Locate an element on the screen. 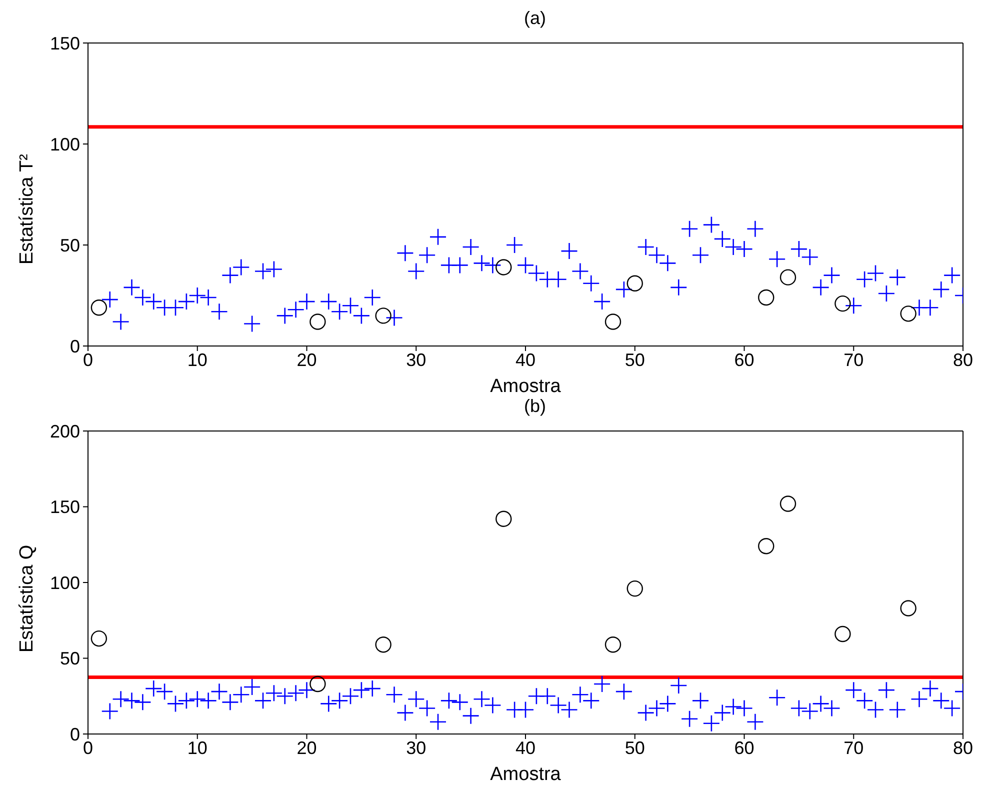 This screenshot has height=795, width=986. chart-title: (b) is located at coordinates (535, 407).